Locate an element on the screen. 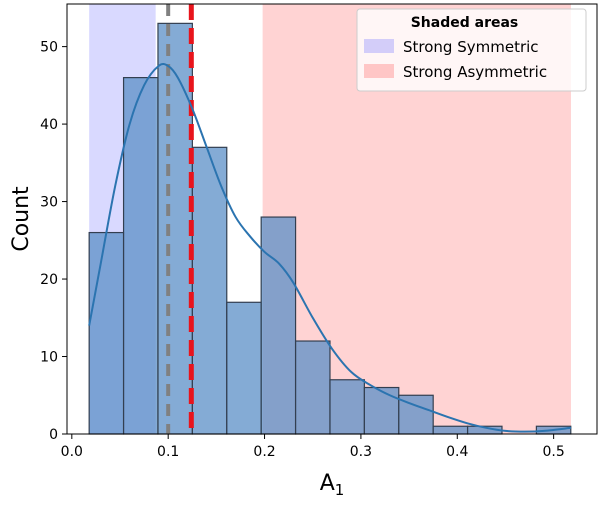 This screenshot has height=506, width=598. y-tick-label: 30 is located at coordinates (49, 203).